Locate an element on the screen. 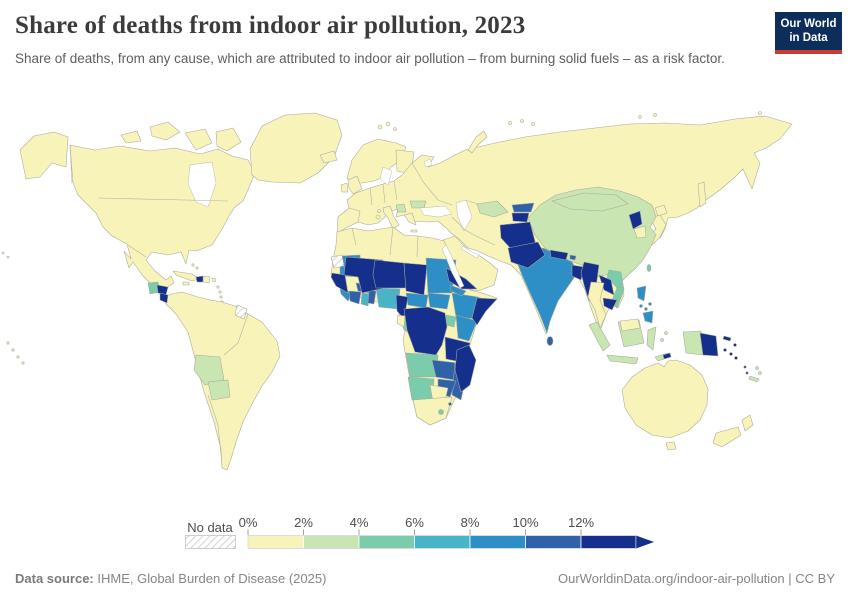 The image size is (850, 600). country-kenya is located at coordinates (466, 328).